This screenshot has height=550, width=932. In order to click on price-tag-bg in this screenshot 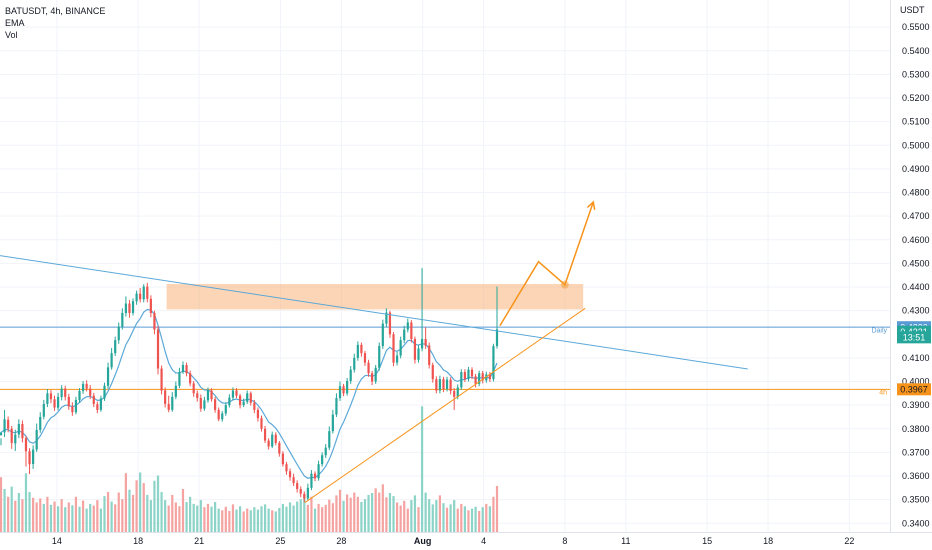, I will do `click(914, 389)`.